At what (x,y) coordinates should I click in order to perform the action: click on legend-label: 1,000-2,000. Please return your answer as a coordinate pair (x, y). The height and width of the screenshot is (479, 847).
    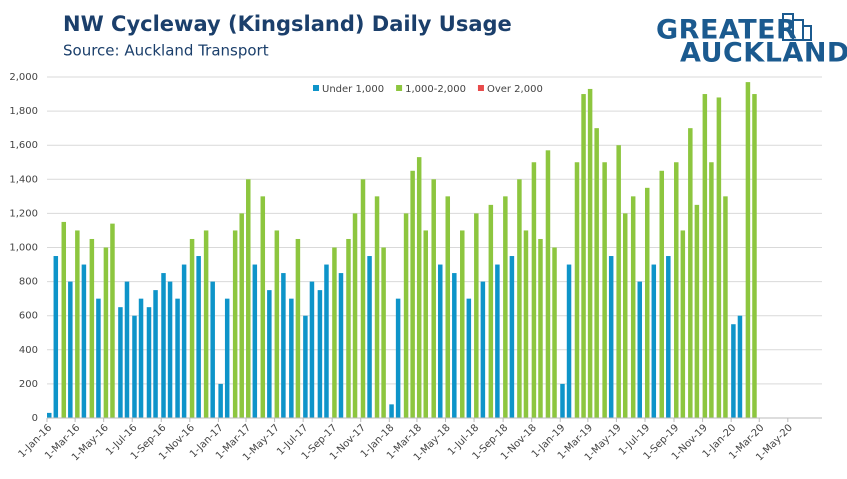
    Looking at the image, I should click on (435, 89).